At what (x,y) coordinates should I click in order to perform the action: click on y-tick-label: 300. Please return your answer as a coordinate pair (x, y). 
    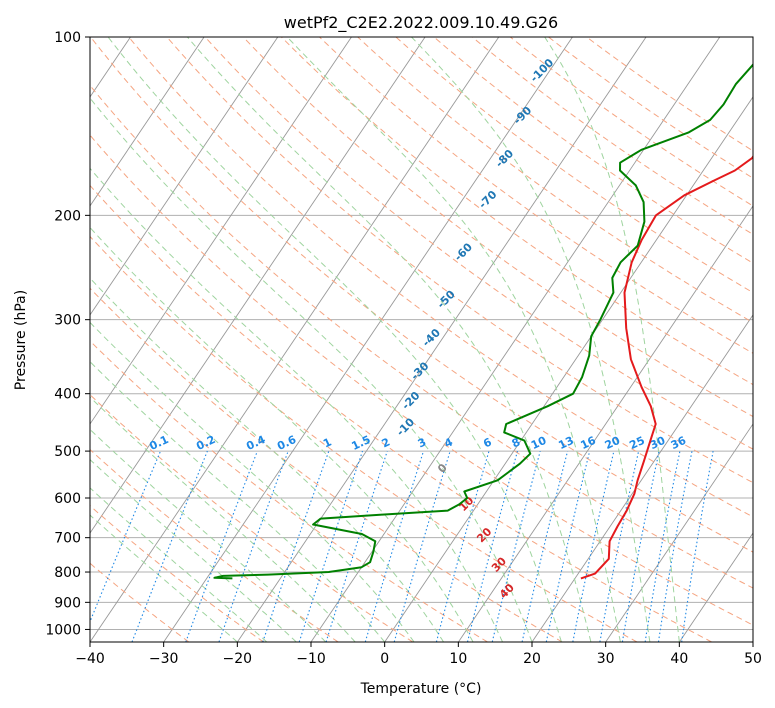
    Looking at the image, I should click on (67, 321).